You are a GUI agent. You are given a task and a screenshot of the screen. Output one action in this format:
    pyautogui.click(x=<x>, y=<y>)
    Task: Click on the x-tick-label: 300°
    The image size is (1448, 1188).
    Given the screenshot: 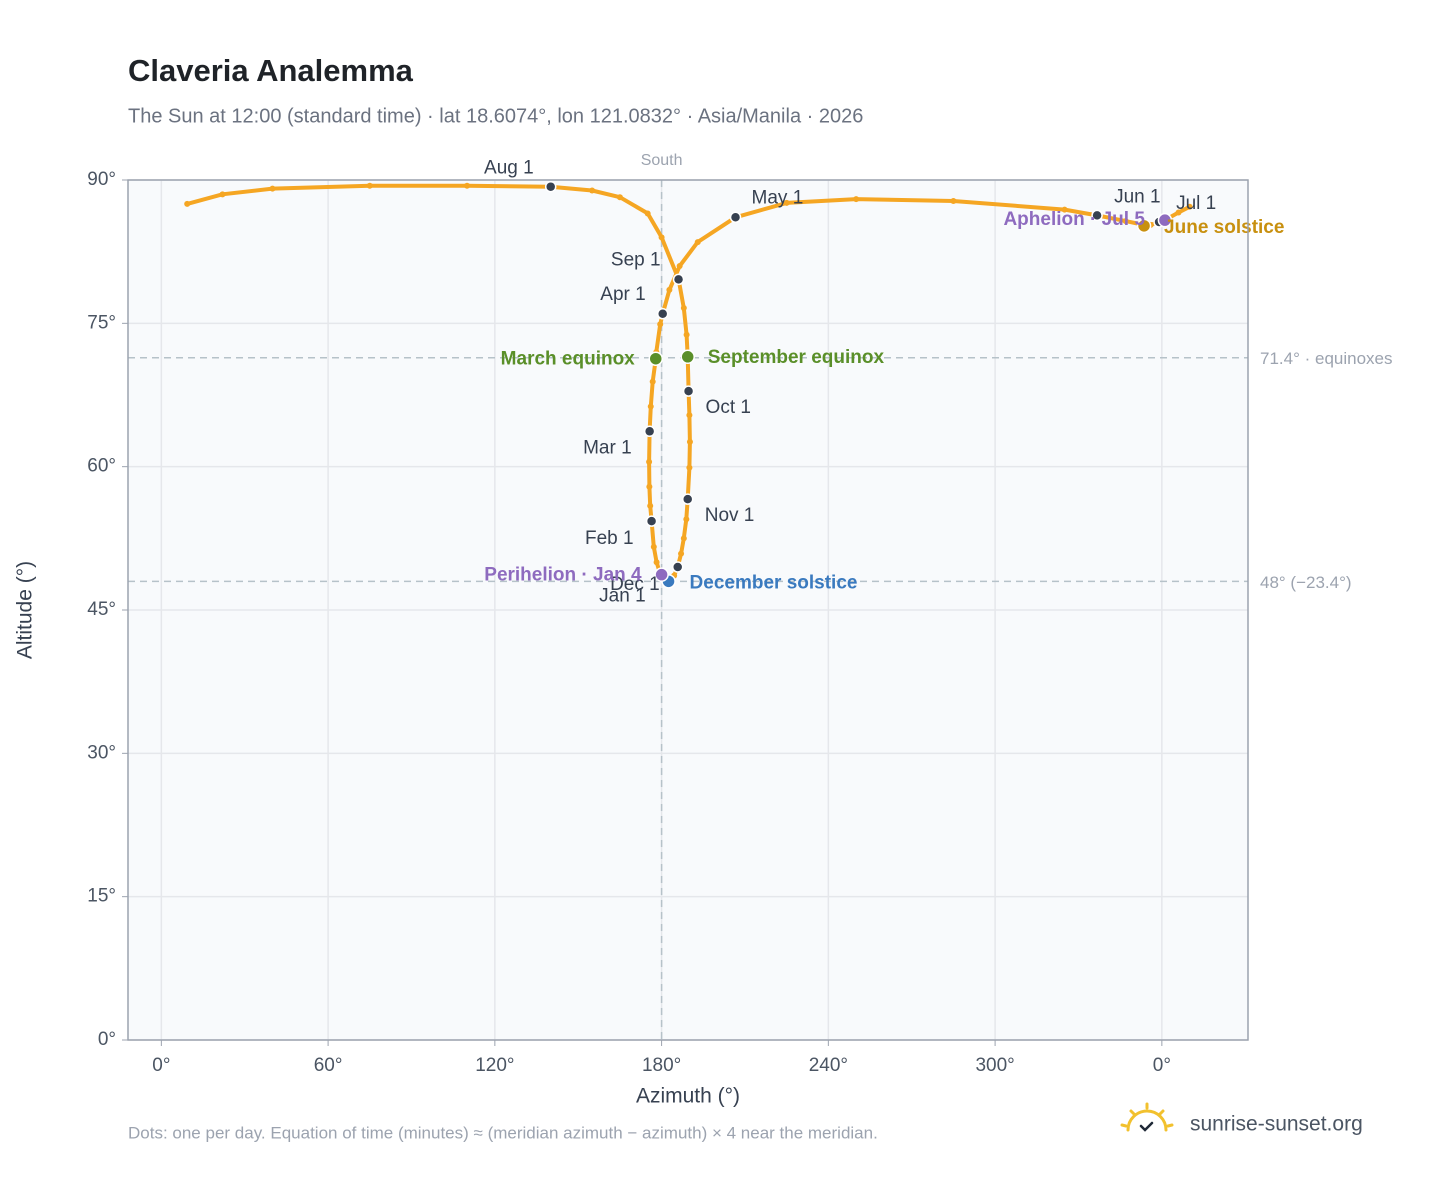 What is the action you would take?
    pyautogui.click(x=994, y=1065)
    